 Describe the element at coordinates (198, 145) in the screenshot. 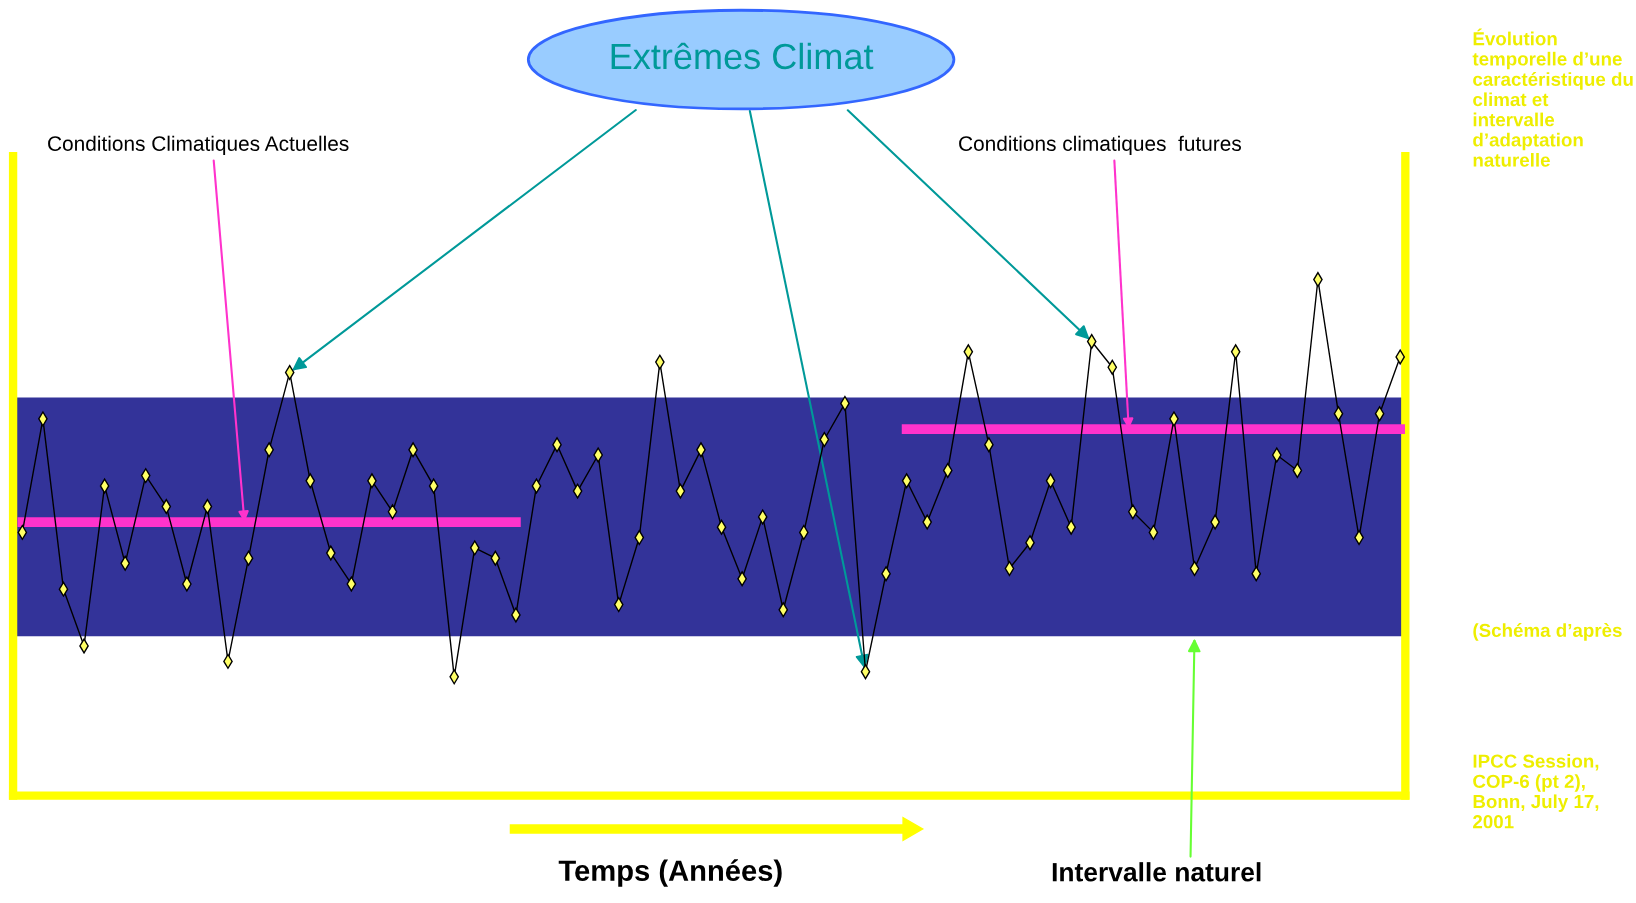

I see `text: Conditions Climatiques Actuelles` at that location.